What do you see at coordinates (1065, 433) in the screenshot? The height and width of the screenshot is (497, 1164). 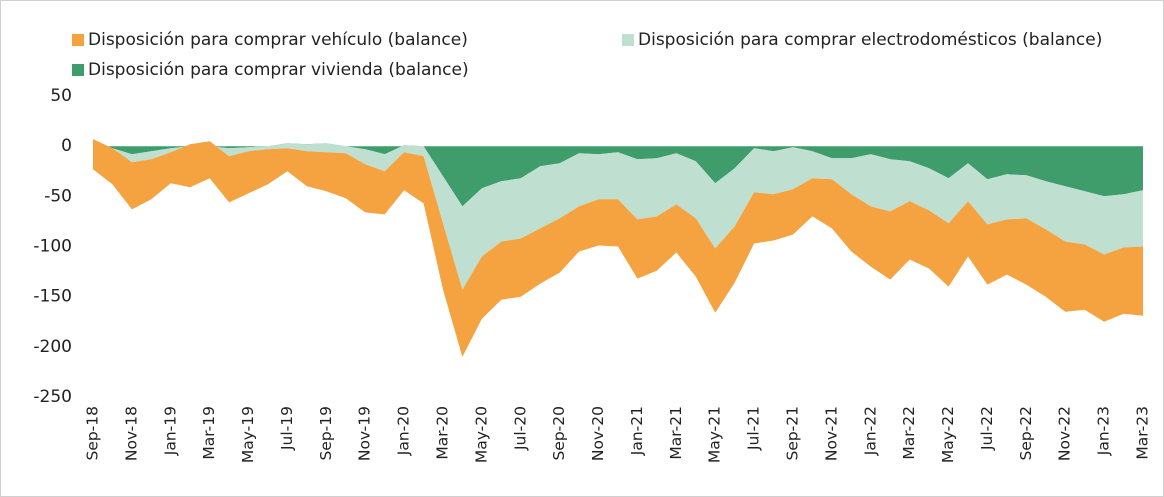 I see `x-tick-label: Nov-22` at bounding box center [1065, 433].